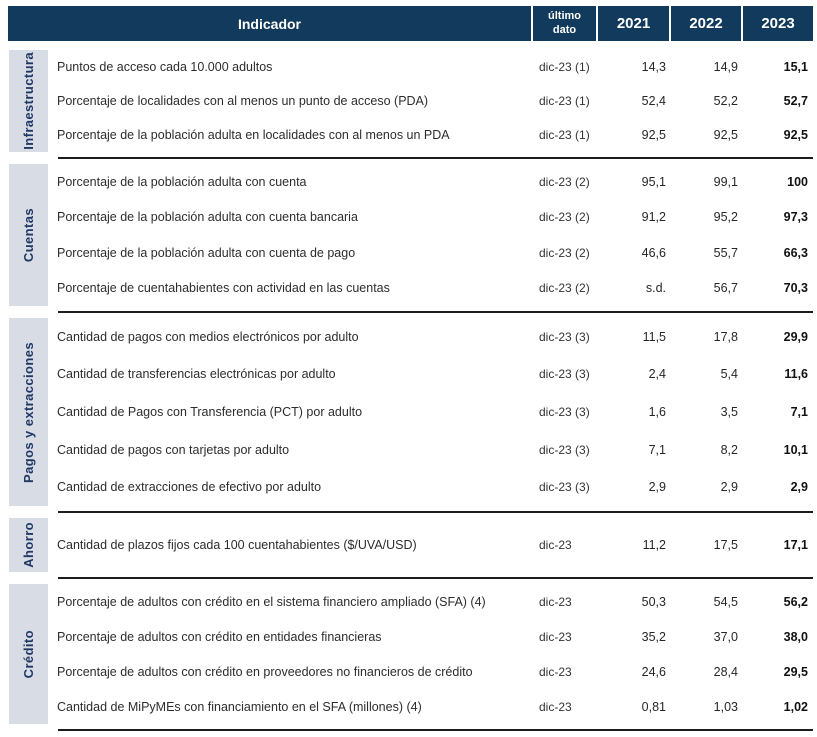 This screenshot has width=817, height=737. I want to click on value-2023-cell: 15,1, so click(795, 67).